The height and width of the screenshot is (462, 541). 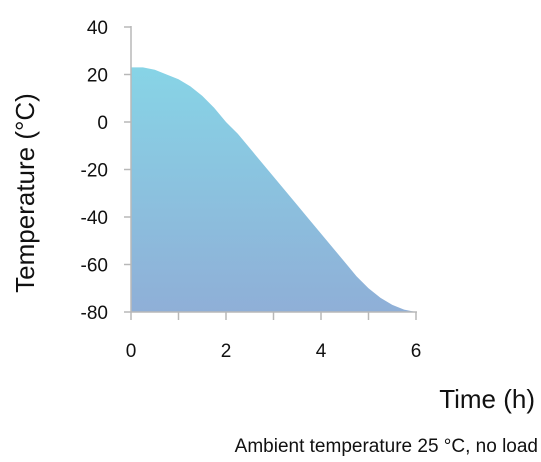 I want to click on chart-caption: Ambient temperature 25 °C, no load, so click(x=386, y=446).